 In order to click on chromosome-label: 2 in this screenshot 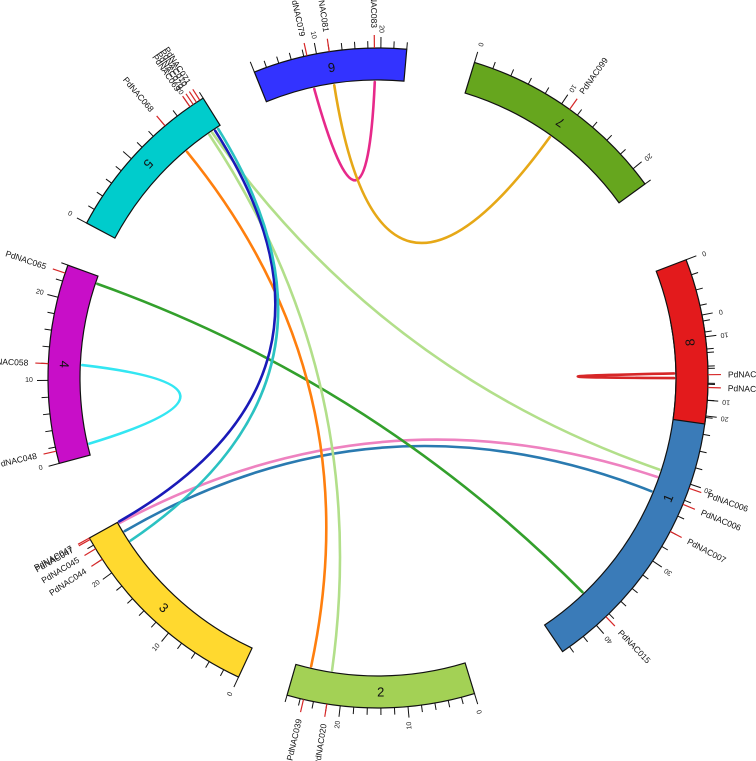, I will do `click(380, 691)`.